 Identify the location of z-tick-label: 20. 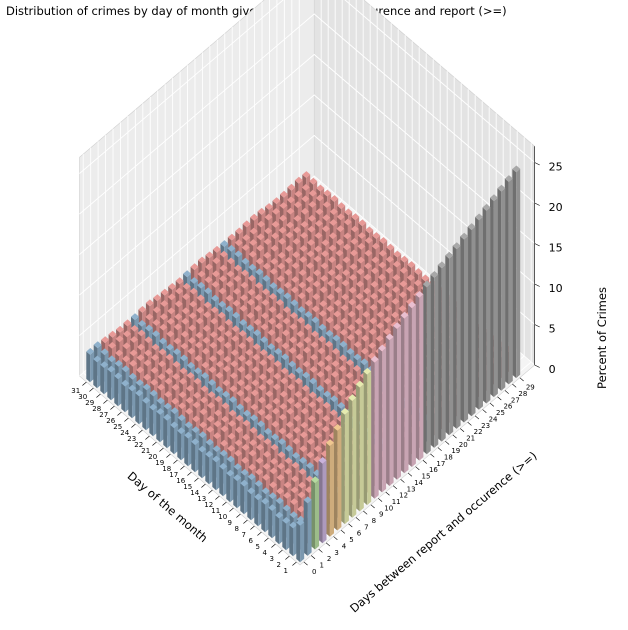
(556, 207).